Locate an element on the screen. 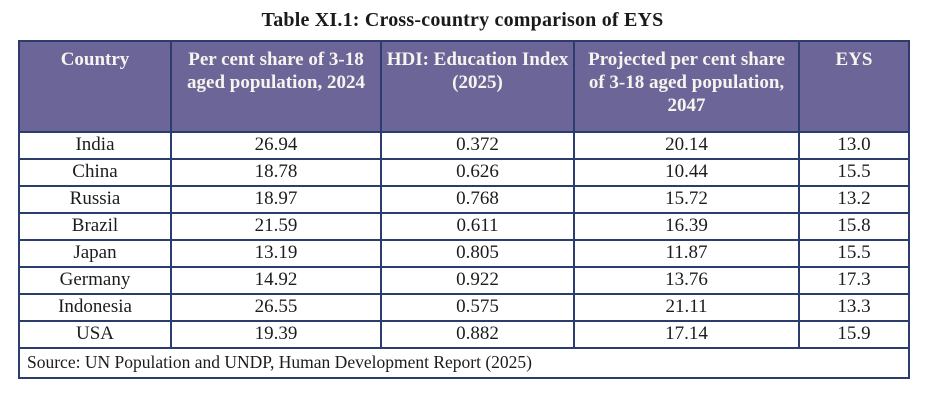 The height and width of the screenshot is (415, 925). table-row: India 26.94 0.372 20.14 13.0 is located at coordinates (464, 145).